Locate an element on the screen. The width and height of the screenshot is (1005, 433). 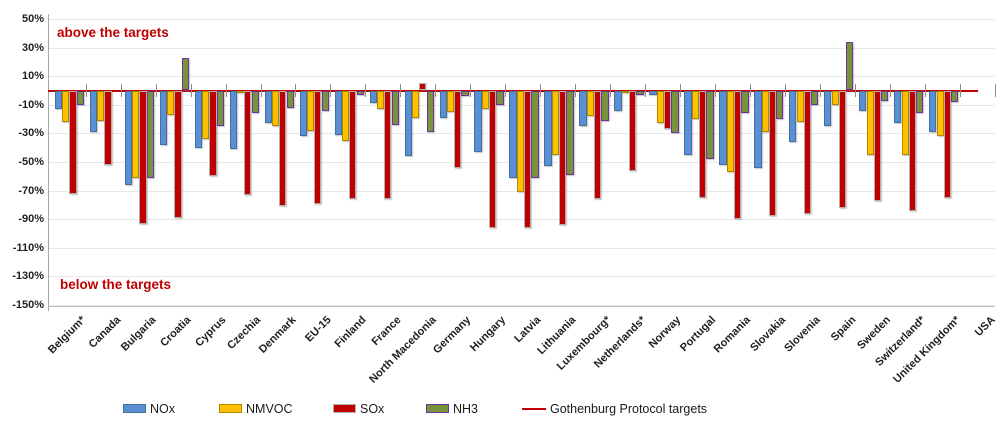
bar-nox-switzerland- is located at coordinates (898, 107).